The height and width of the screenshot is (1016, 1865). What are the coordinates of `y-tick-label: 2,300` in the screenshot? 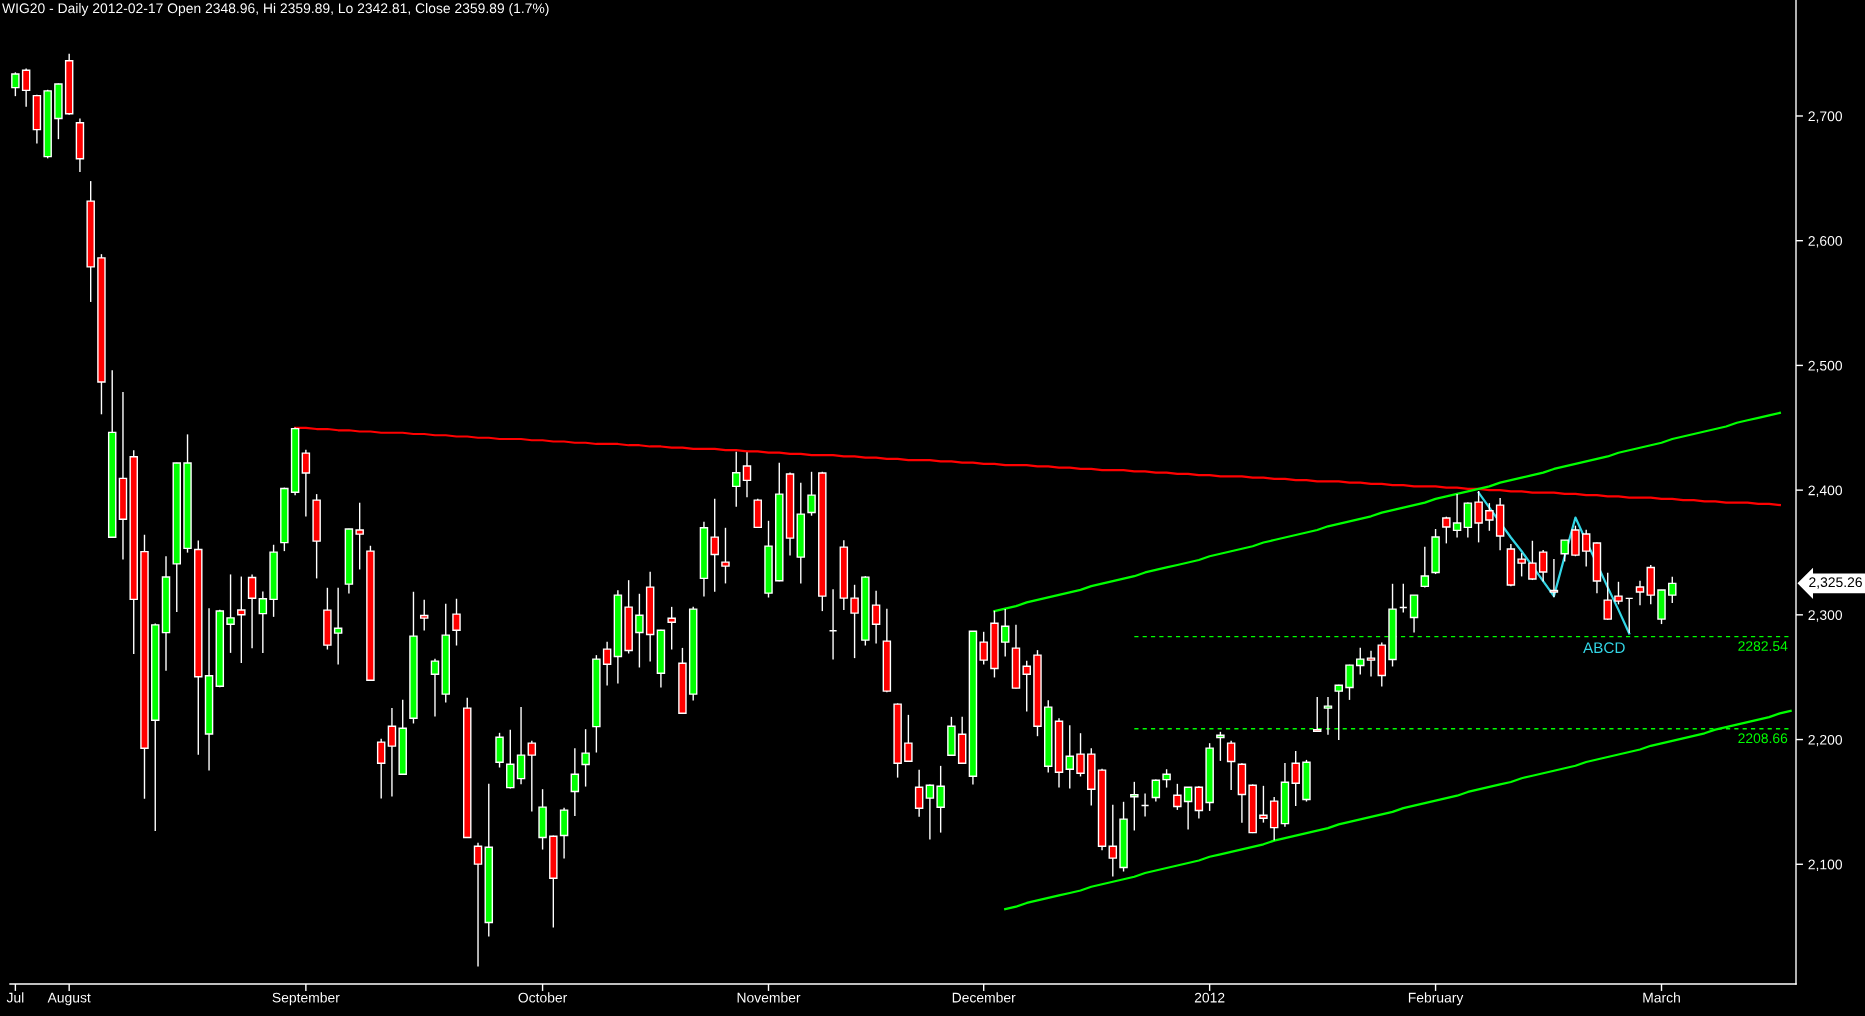 It's located at (1825, 616).